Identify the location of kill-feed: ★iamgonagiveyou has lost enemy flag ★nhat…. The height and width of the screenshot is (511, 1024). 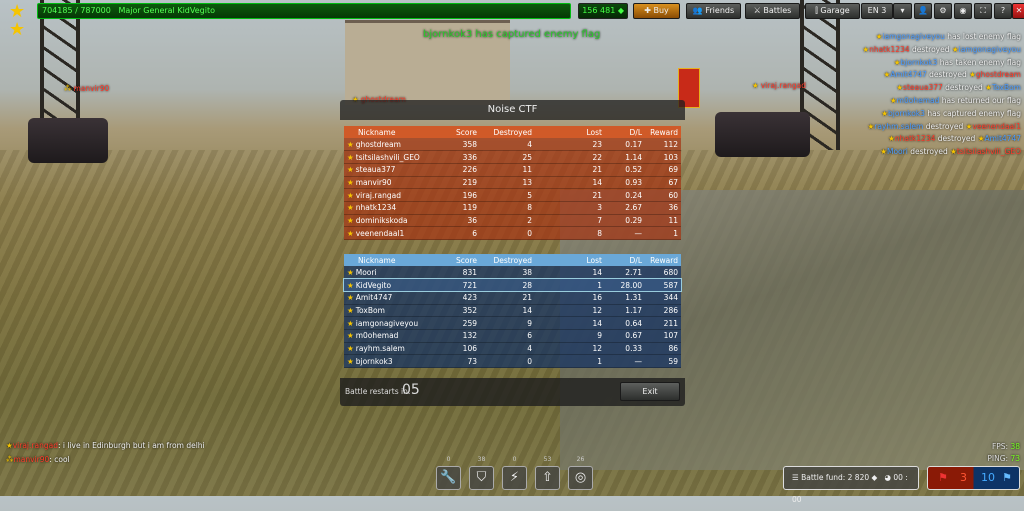
(936, 95).